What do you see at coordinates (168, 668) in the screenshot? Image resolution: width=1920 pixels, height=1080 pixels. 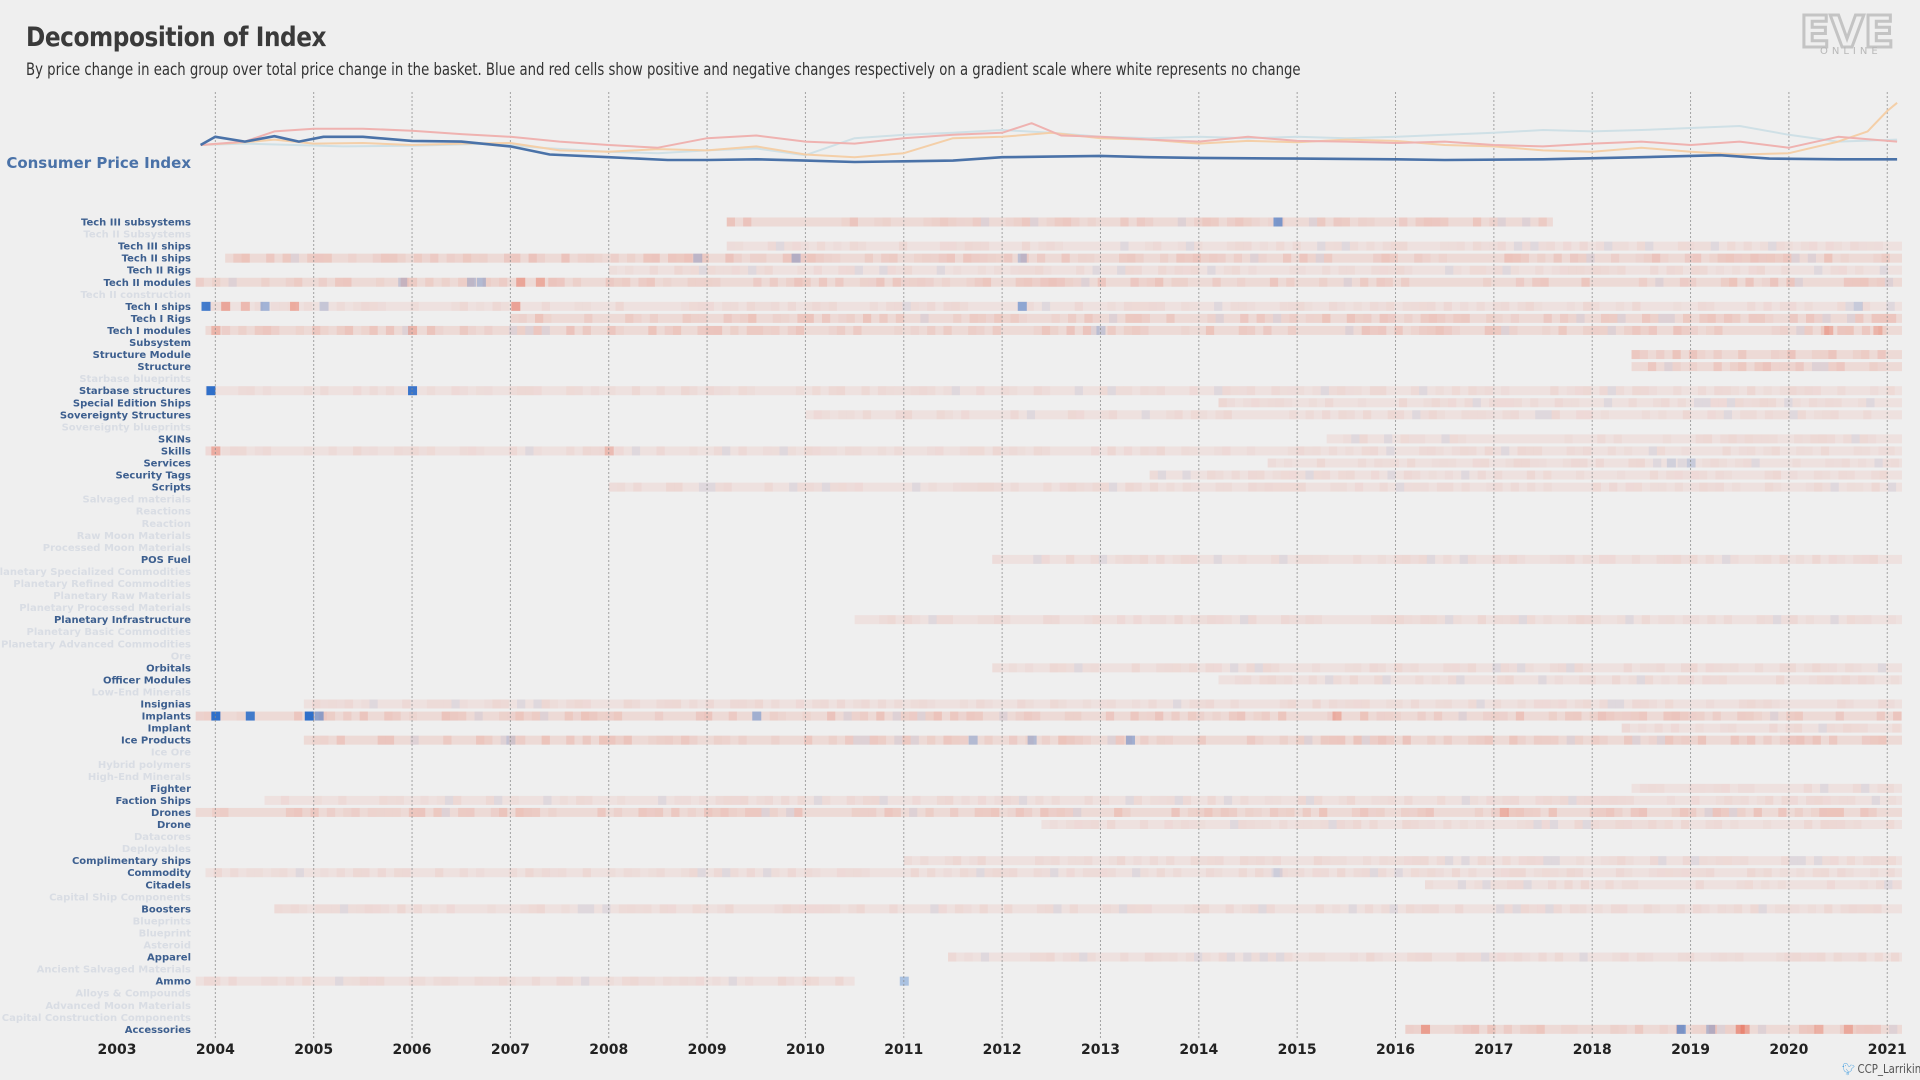 I see `category-label: Orbitals` at bounding box center [168, 668].